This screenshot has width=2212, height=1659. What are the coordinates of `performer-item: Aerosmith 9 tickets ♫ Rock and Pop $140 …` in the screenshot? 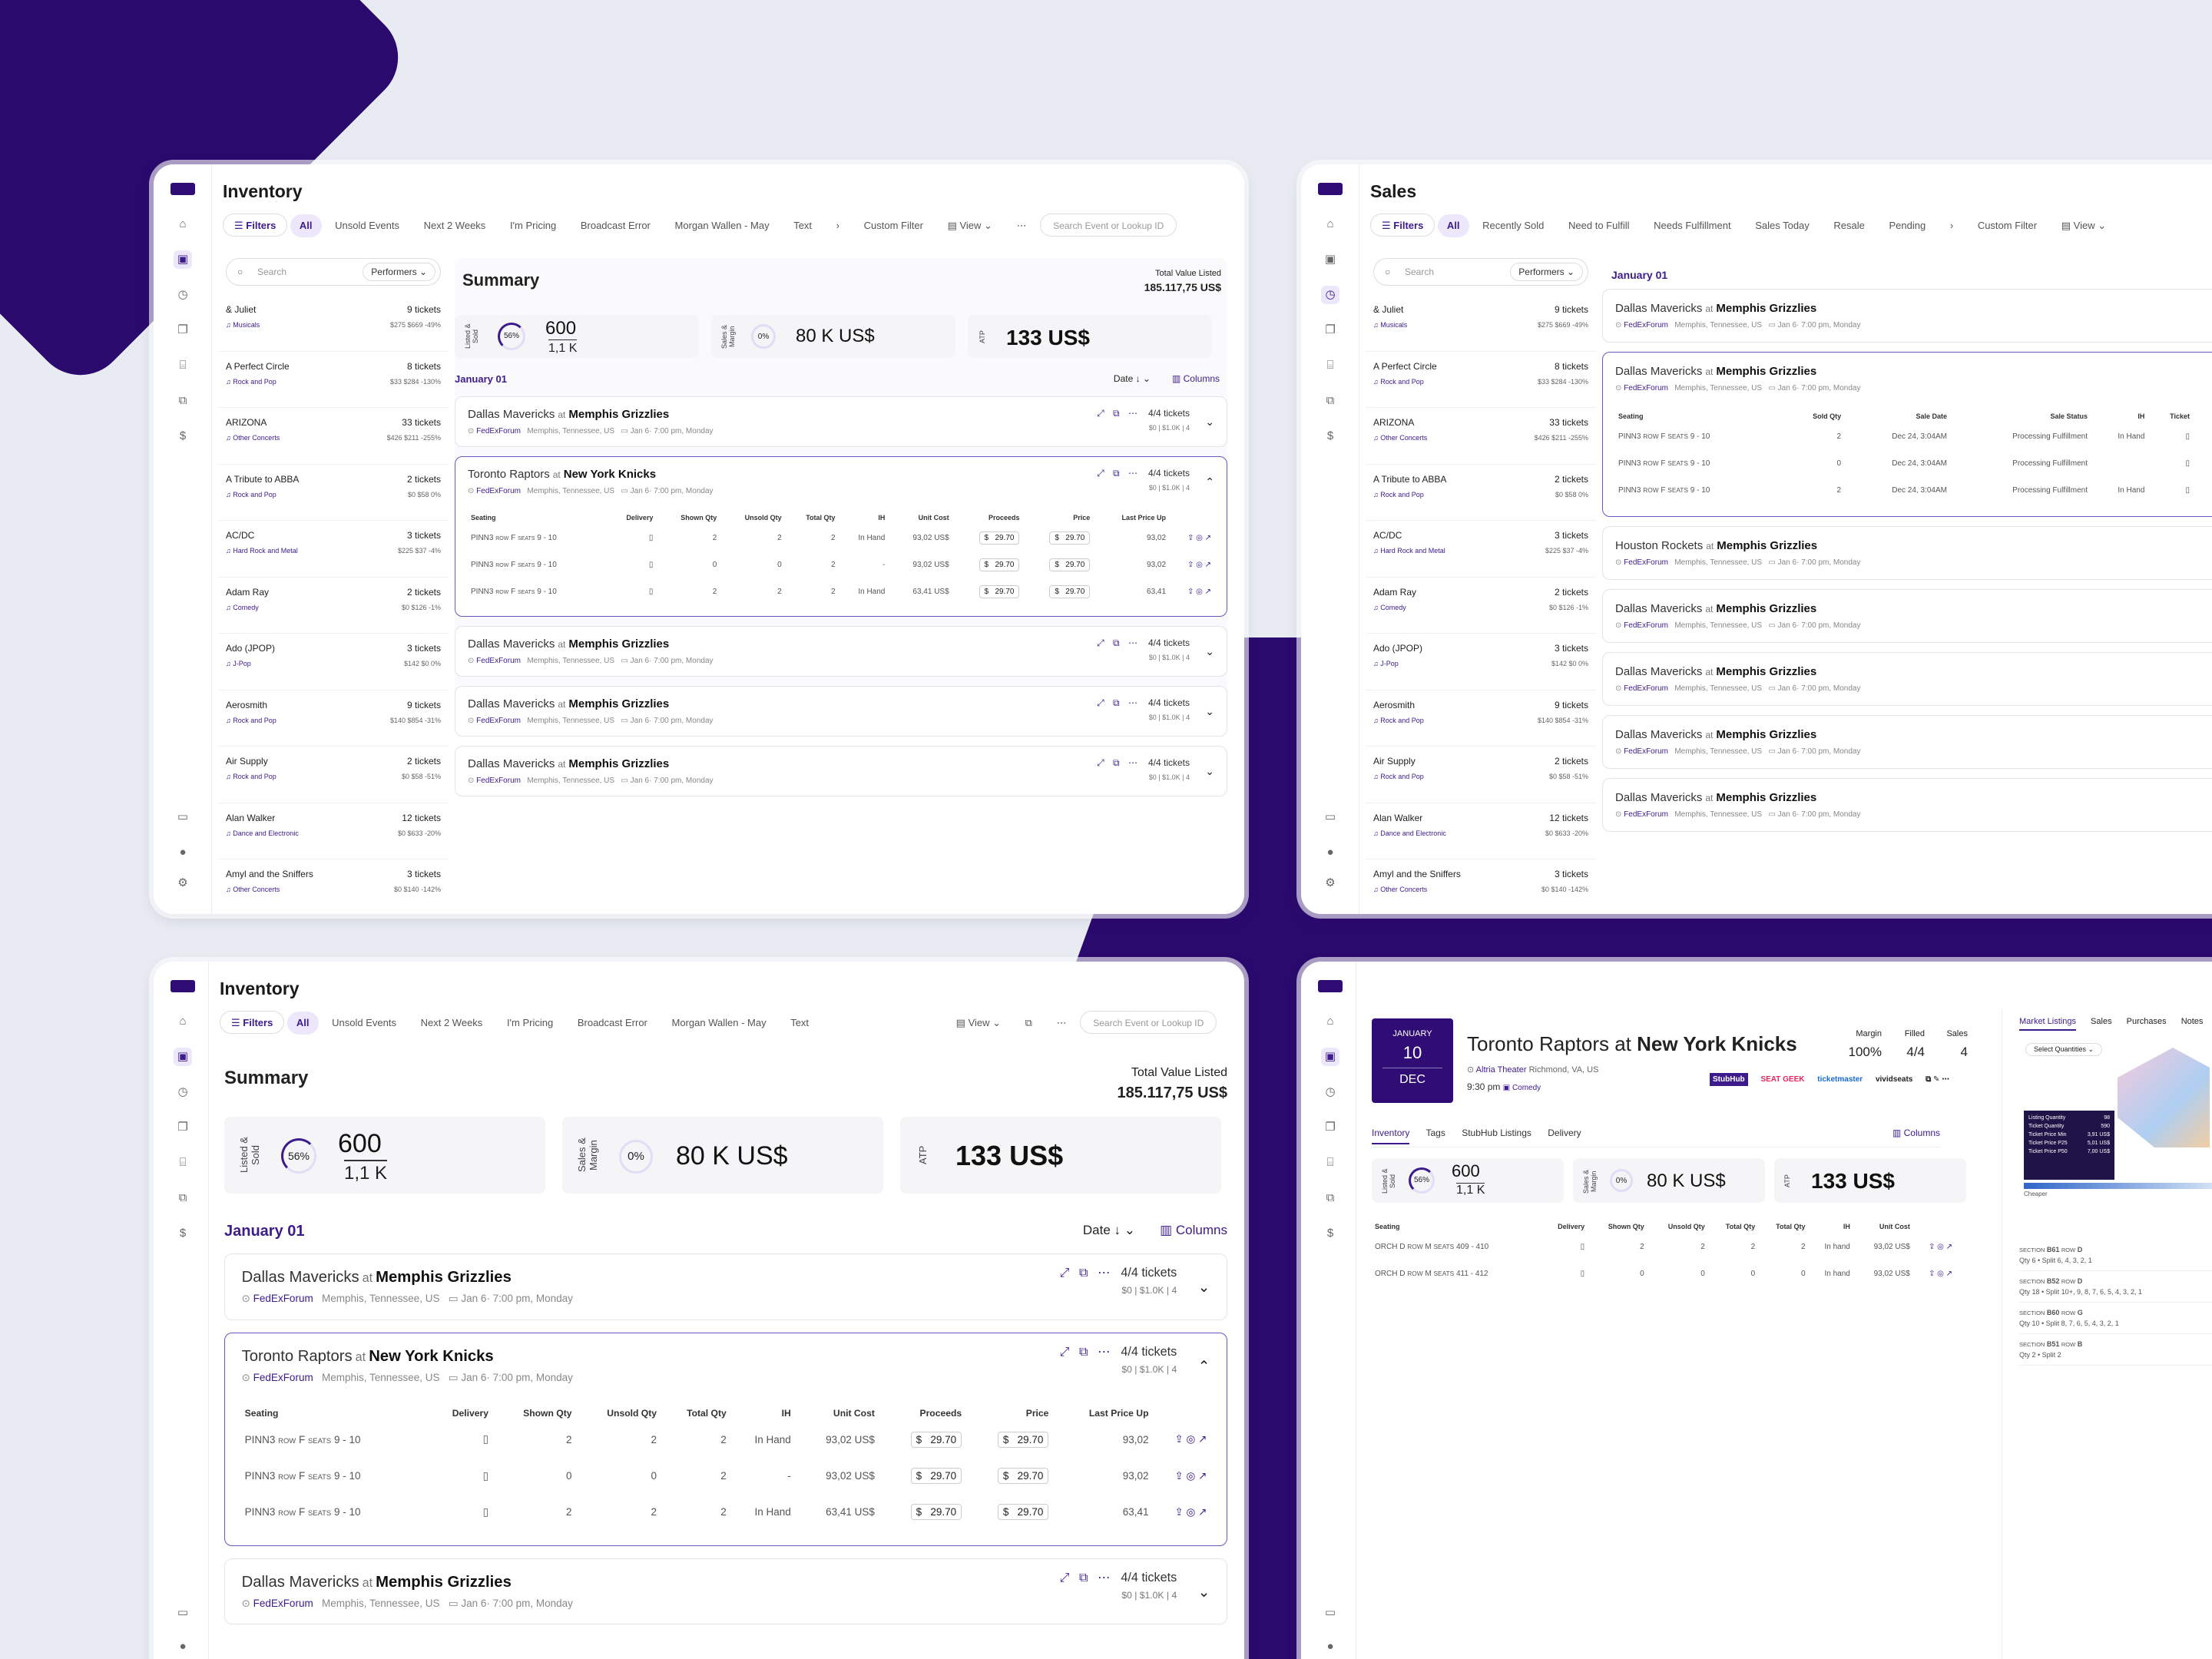 It's located at (333, 719).